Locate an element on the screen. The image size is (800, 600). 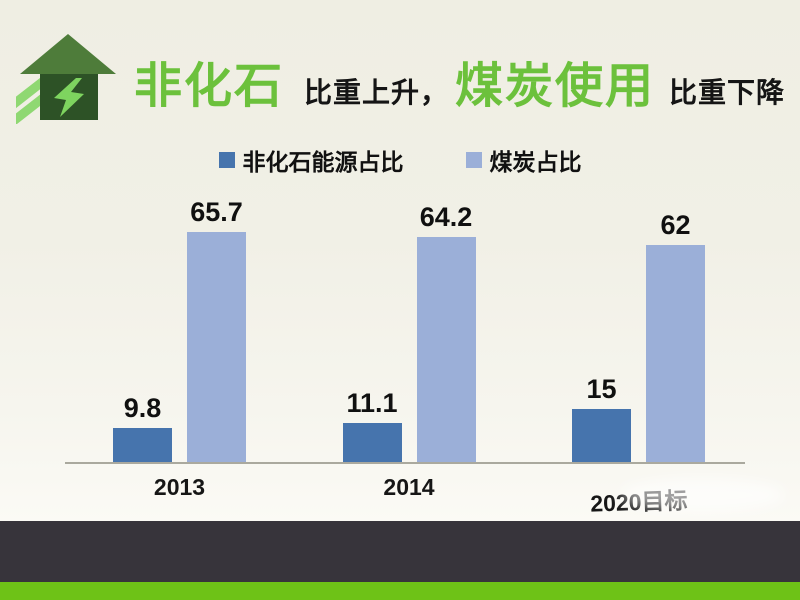
slide-title: 非化石 比重上升， 煤炭使用 比重下降 is located at coordinates (459, 81).